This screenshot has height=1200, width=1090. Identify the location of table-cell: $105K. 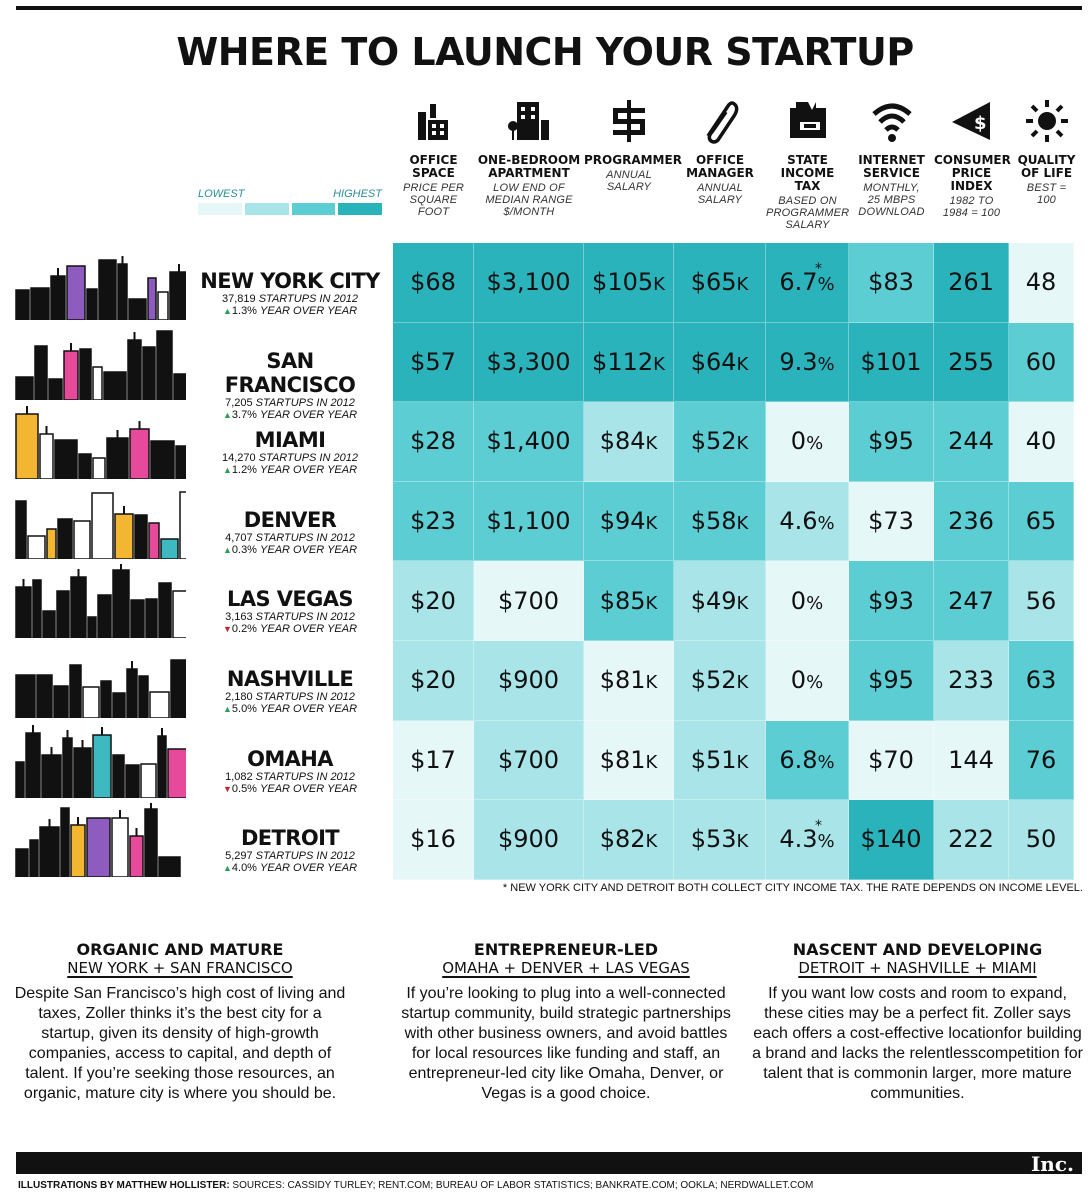
(629, 283).